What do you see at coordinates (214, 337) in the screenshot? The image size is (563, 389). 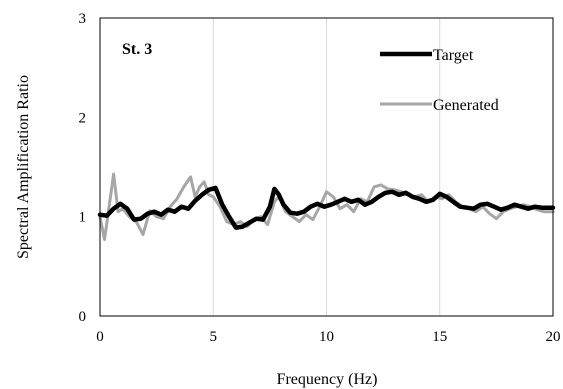 I see `x-tick-label-1: 5` at bounding box center [214, 337].